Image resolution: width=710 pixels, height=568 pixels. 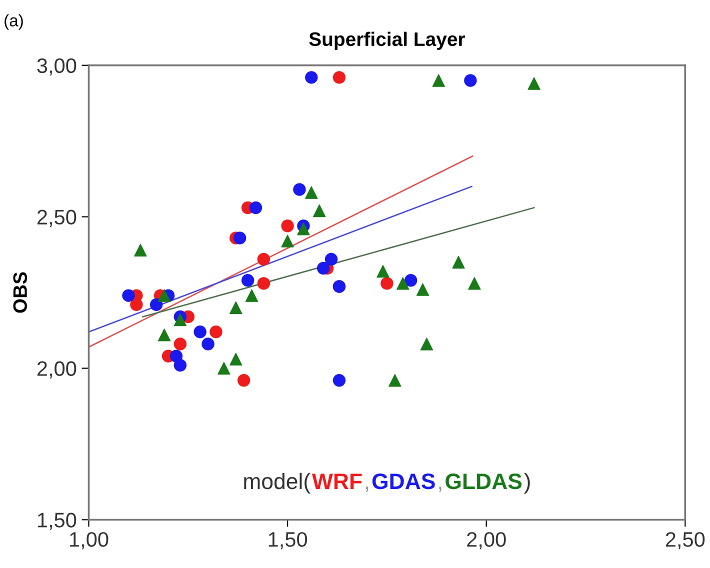 What do you see at coordinates (20, 292) in the screenshot?
I see `y-axis-title: OBS` at bounding box center [20, 292].